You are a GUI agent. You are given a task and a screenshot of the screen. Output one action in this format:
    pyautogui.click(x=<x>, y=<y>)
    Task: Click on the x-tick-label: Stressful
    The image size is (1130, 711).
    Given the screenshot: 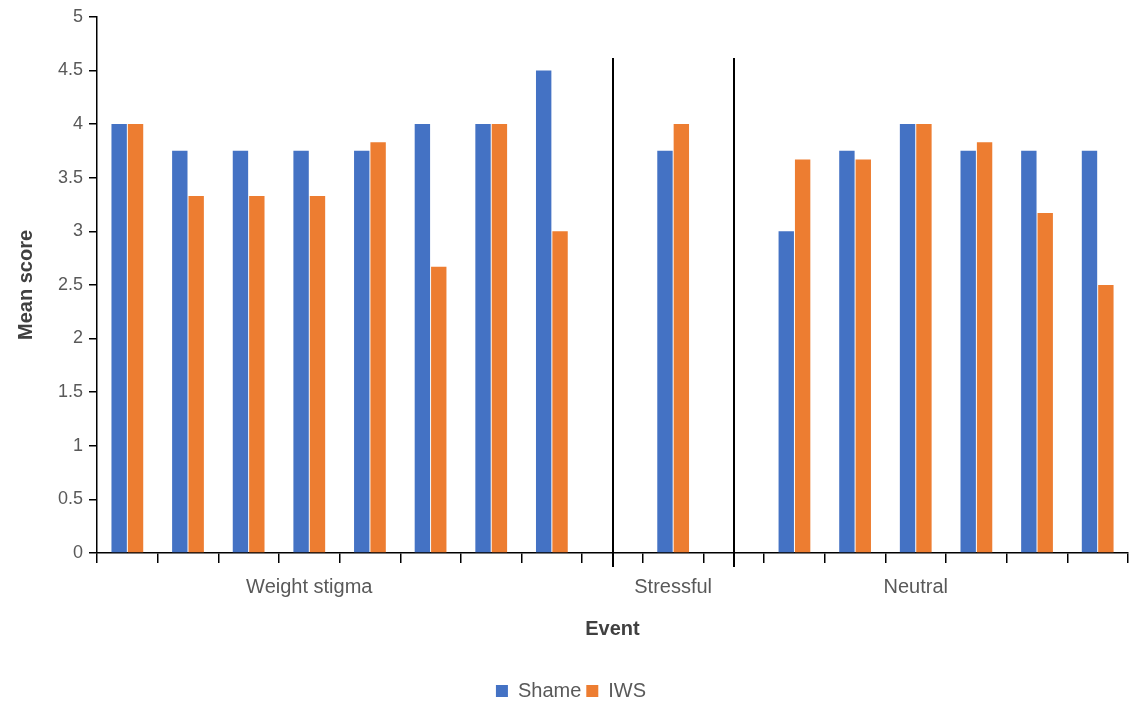 What is the action you would take?
    pyautogui.click(x=673, y=585)
    